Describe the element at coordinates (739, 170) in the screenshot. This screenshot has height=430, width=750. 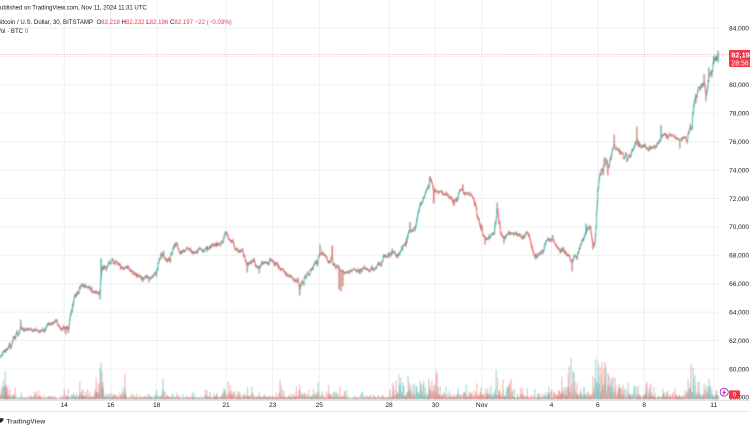
I see `svg-text: 74,000` at that location.